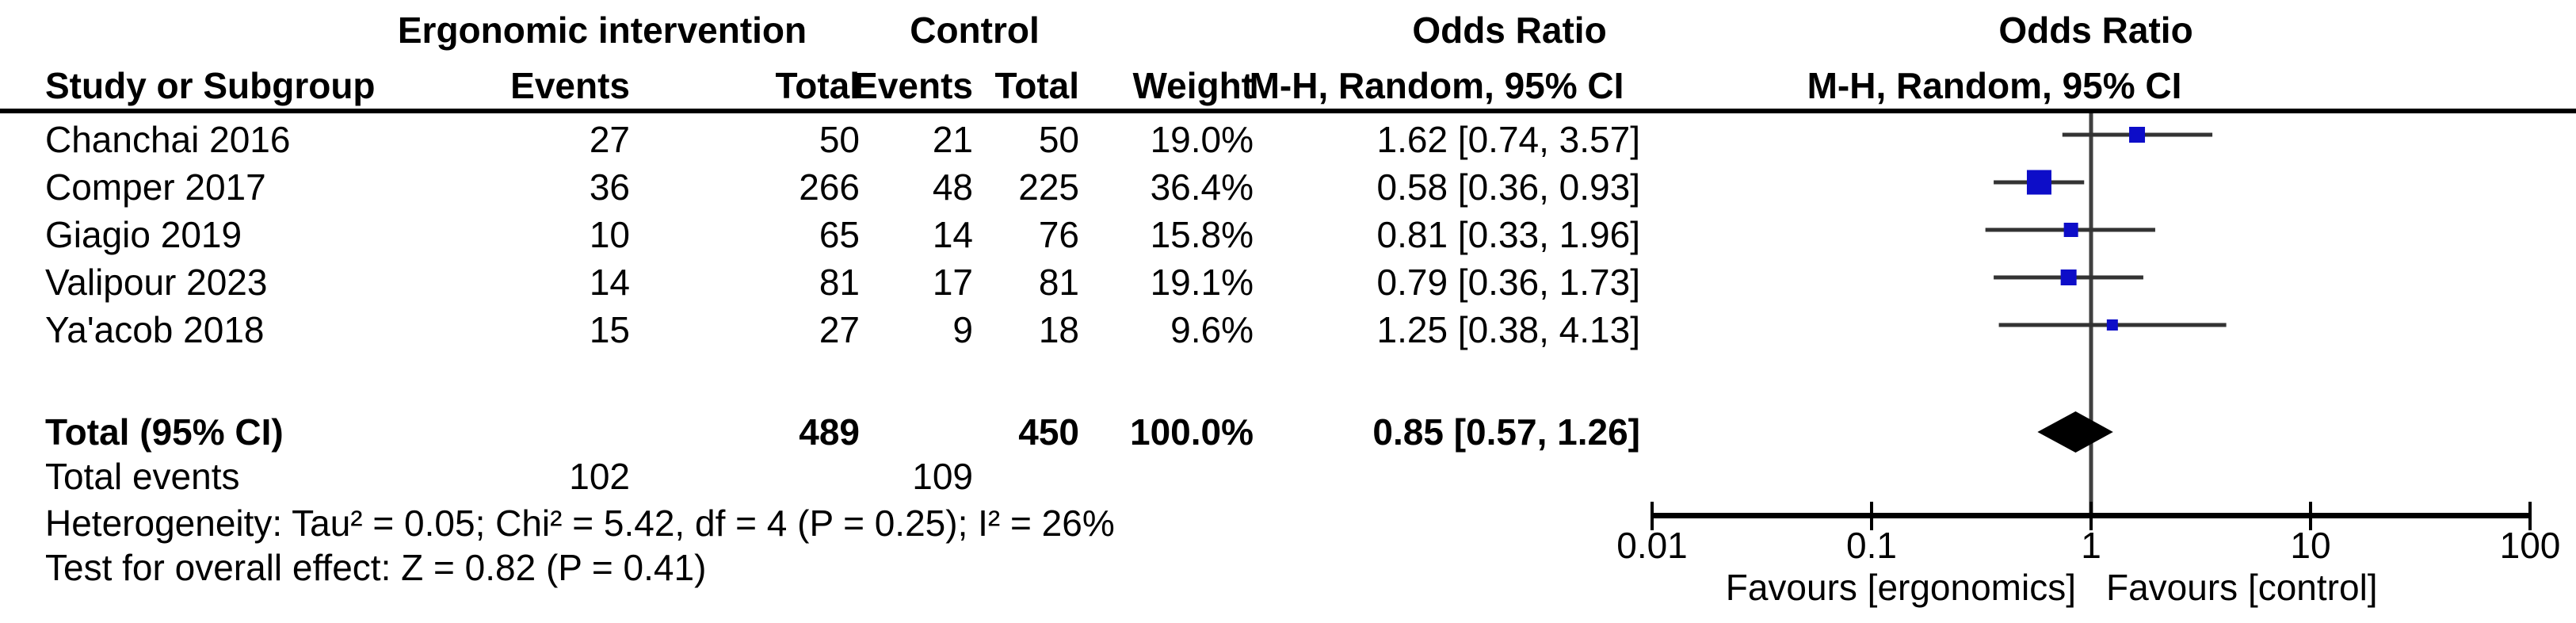  What do you see at coordinates (609, 282) in the screenshot?
I see `events-intervention: 14` at bounding box center [609, 282].